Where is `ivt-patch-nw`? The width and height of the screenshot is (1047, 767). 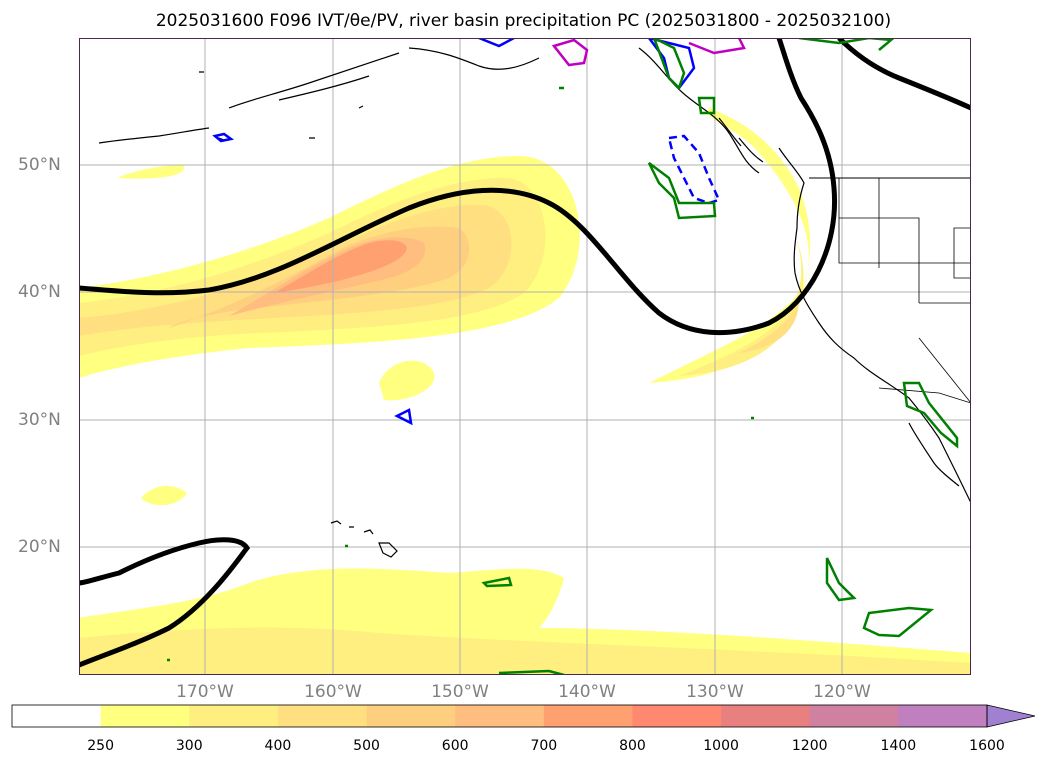
ivt-patch-nw is located at coordinates (151, 172).